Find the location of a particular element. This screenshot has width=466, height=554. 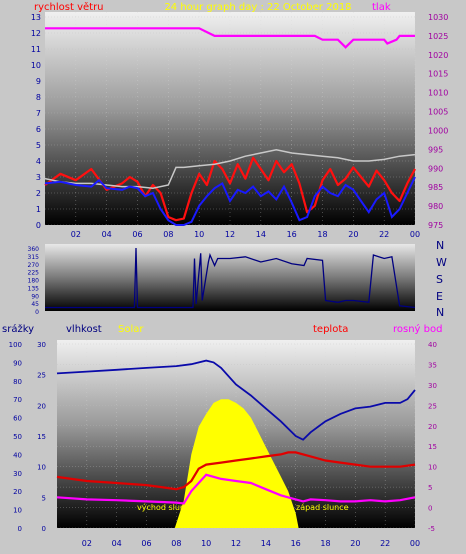

label-solar: Solar is located at coordinates (131, 329).